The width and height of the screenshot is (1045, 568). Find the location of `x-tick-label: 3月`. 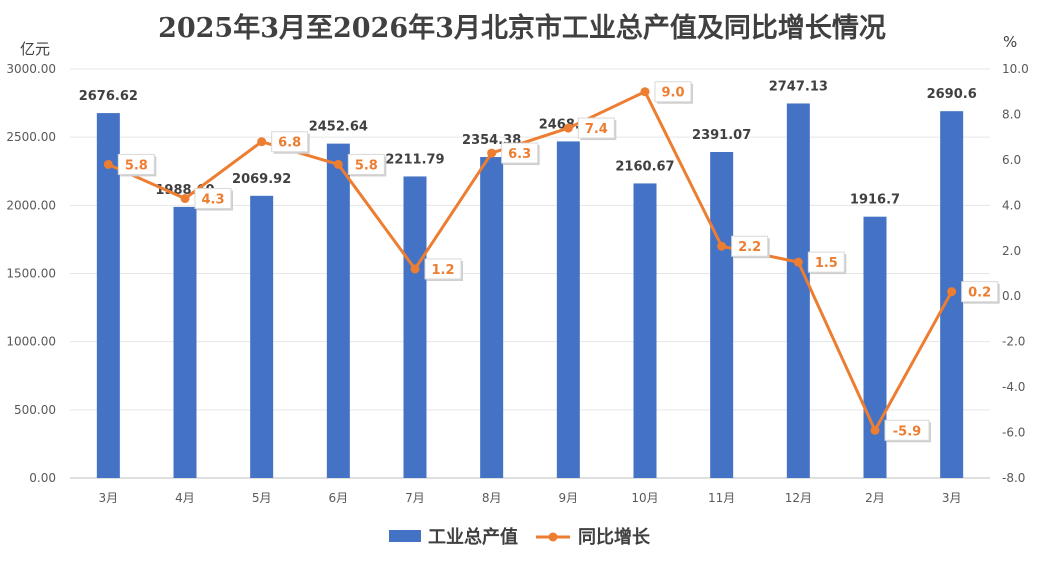

x-tick-label: 3月 is located at coordinates (952, 498).